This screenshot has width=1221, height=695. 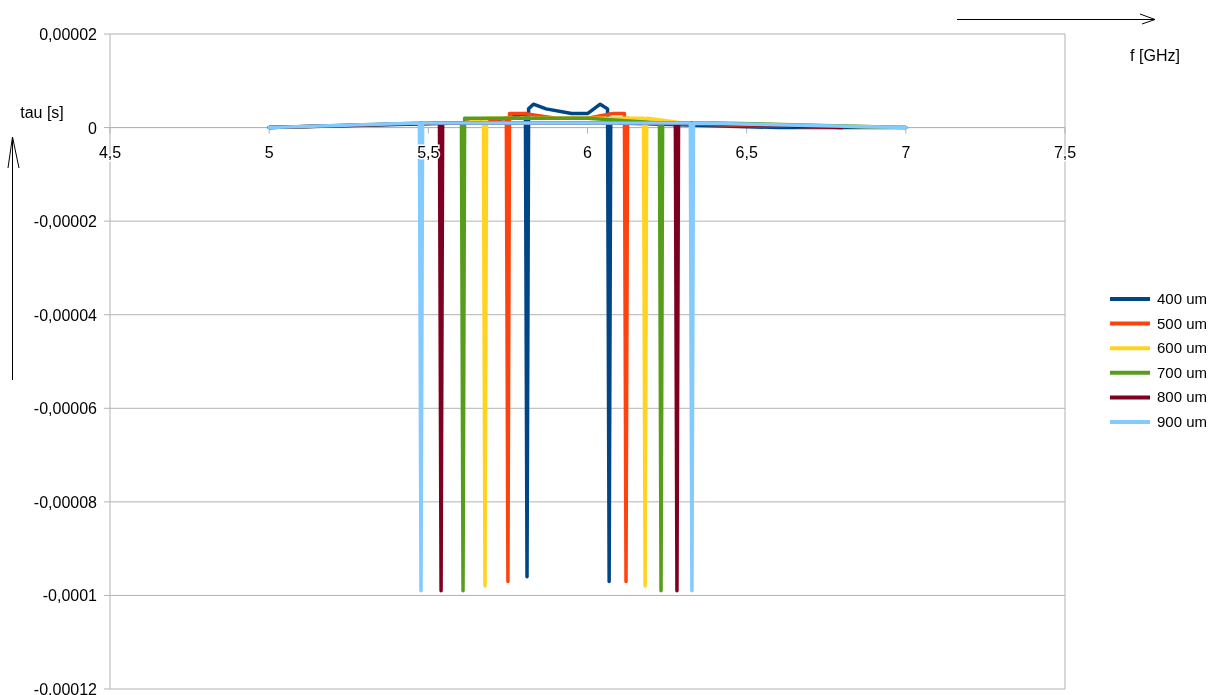 I want to click on x-tick-label: 7,5, so click(x=1065, y=152).